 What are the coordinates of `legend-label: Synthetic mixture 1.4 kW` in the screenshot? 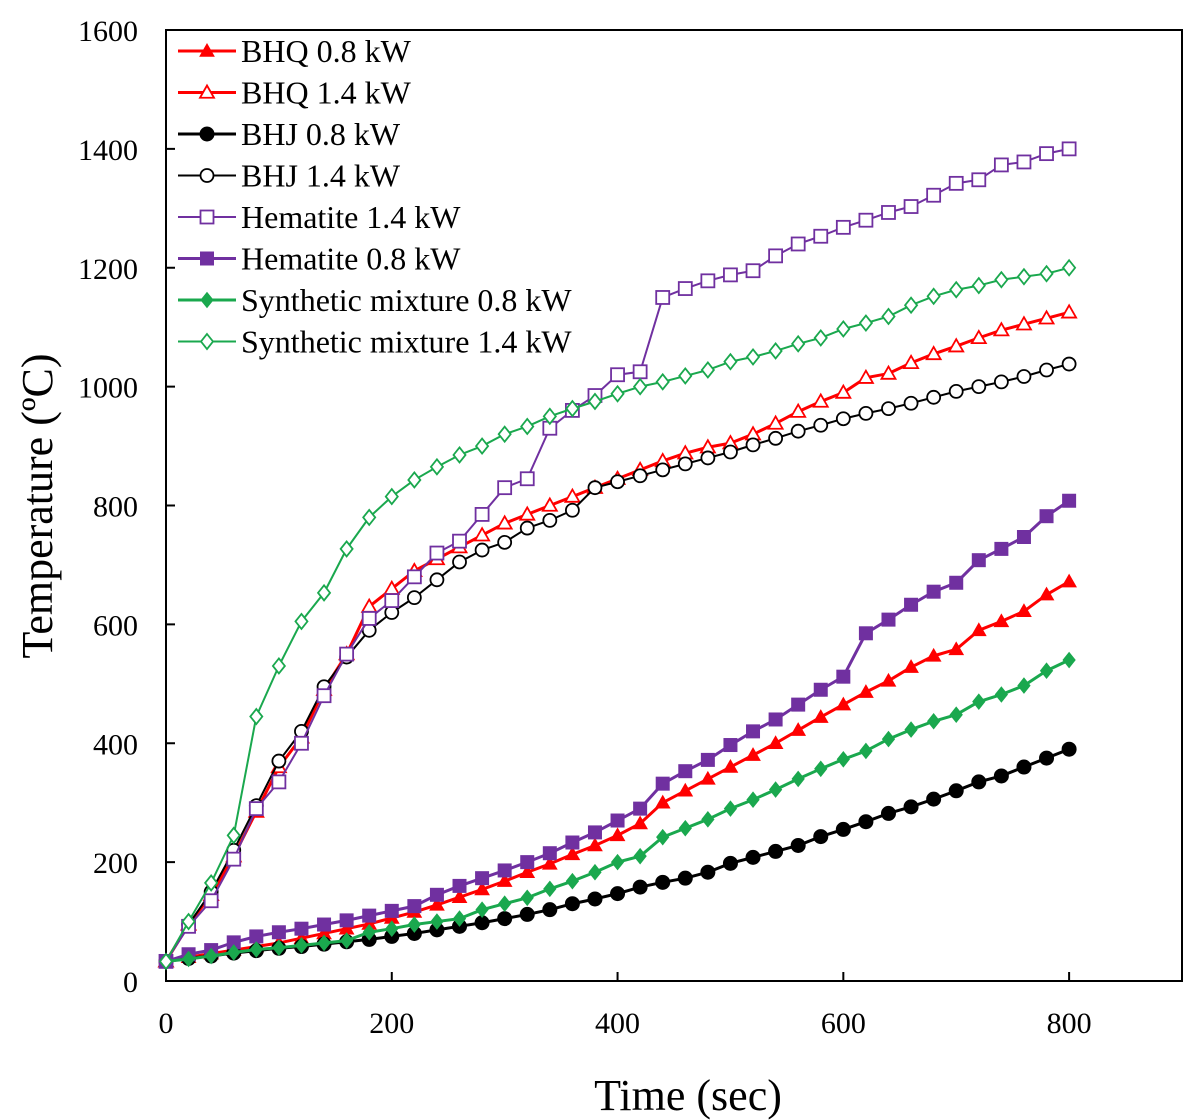 It's located at (406, 342).